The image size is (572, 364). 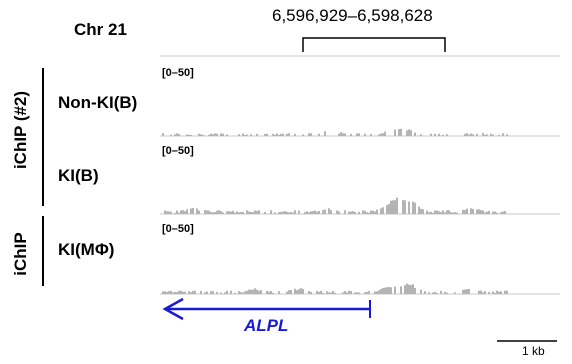 I want to click on chromosome-label: Chr 21, so click(x=100, y=29).